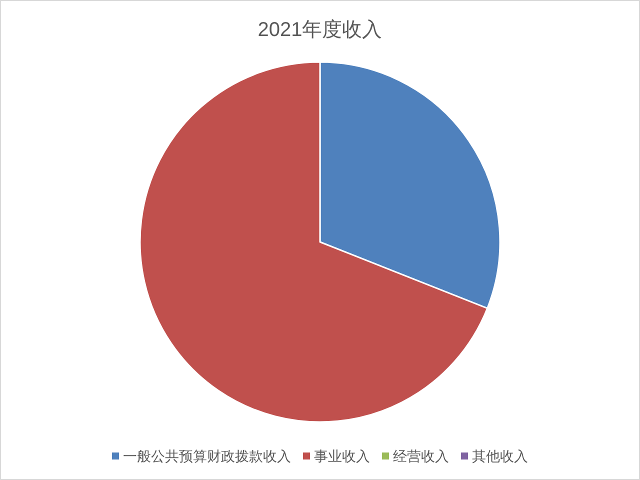 Image resolution: width=640 pixels, height=480 pixels. Describe the element at coordinates (342, 456) in the screenshot. I see `legend-label: 事业收入` at that location.